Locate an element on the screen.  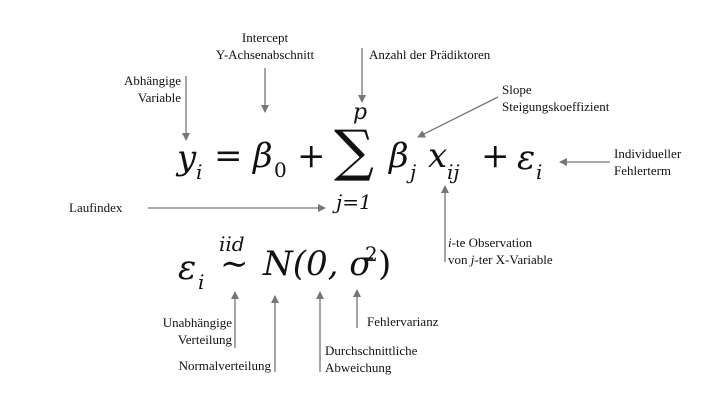
beta0-symbol: β is located at coordinates (263, 156).